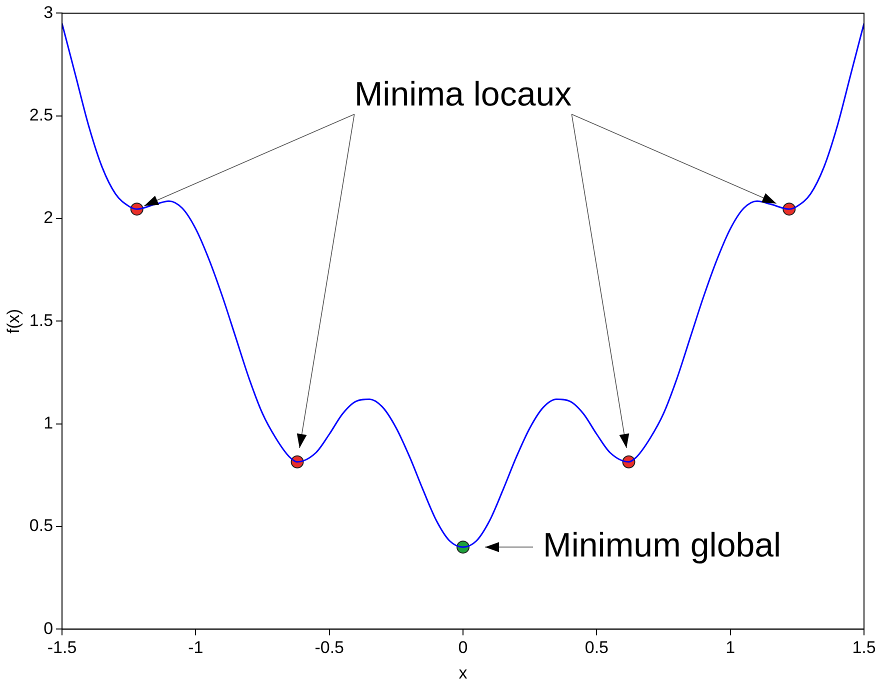 Image resolution: width=880 pixels, height=688 pixels. Describe the element at coordinates (49, 423) in the screenshot. I see `y-tick-label: 1` at that location.